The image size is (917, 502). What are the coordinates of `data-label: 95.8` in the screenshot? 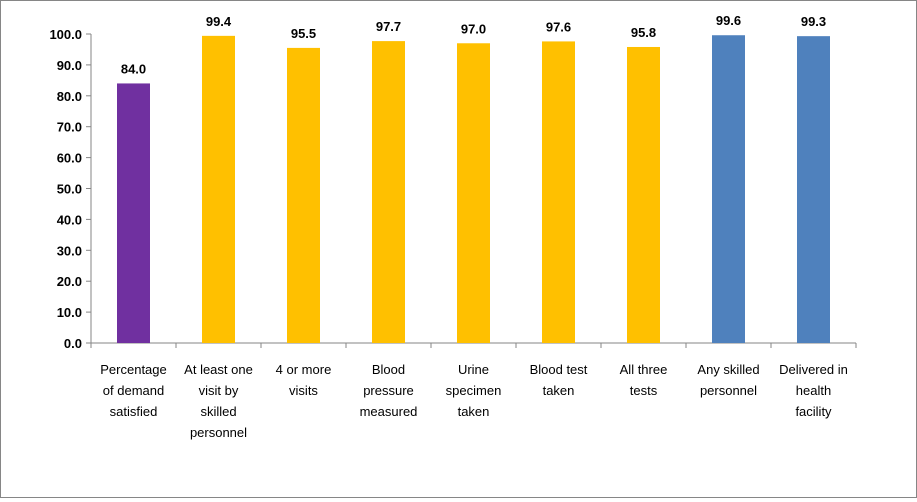 It's located at (643, 32).